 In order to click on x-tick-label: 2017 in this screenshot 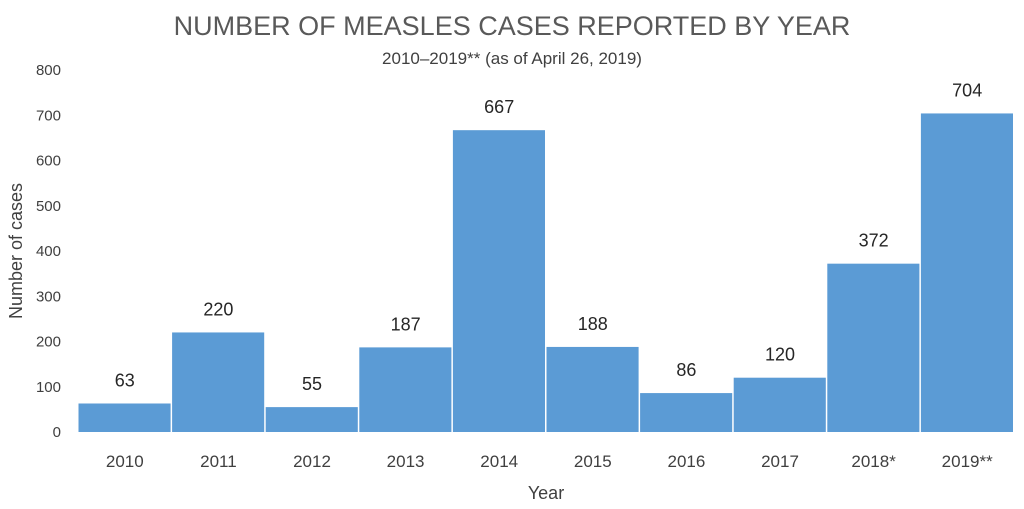, I will do `click(780, 461)`.